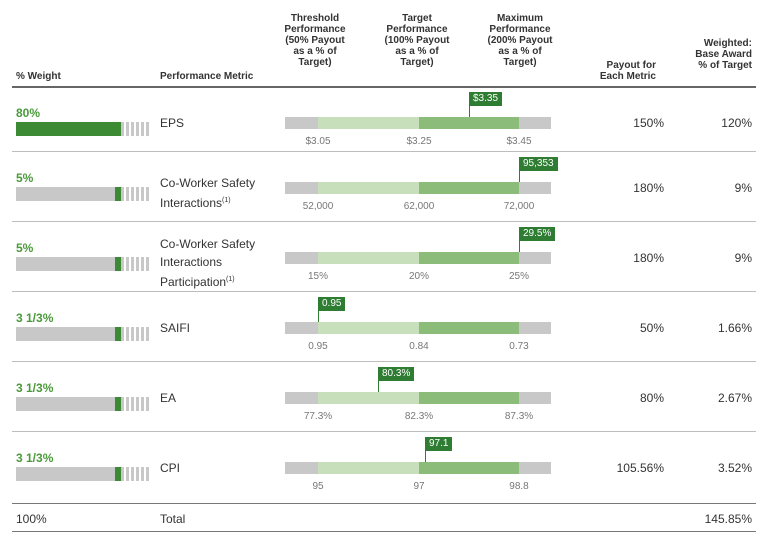  Describe the element at coordinates (736, 123) in the screenshot. I see `row-weighted: 120%` at that location.